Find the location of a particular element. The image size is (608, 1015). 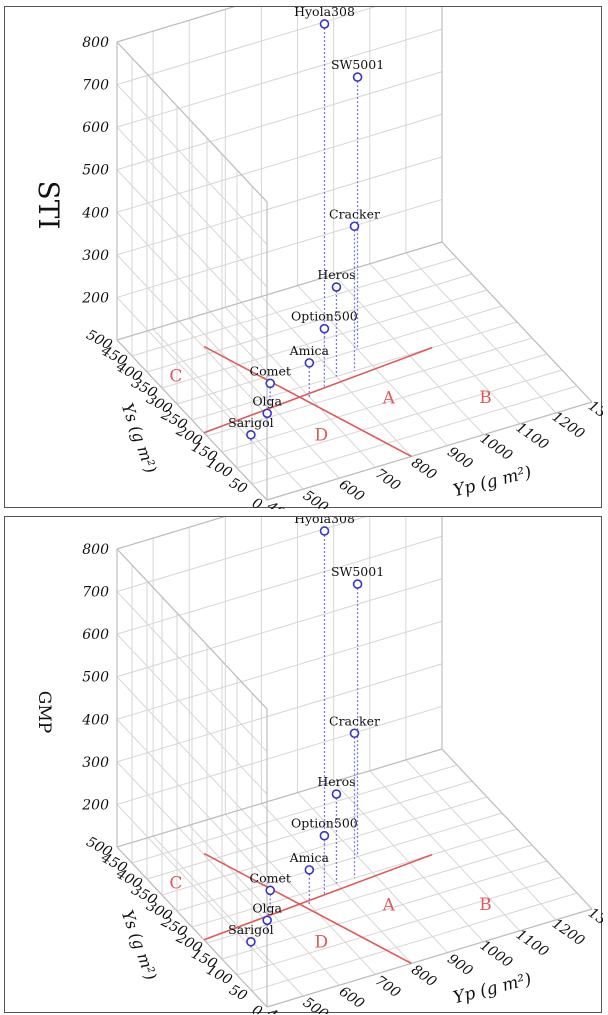

data-point-label: Comet is located at coordinates (270, 877).